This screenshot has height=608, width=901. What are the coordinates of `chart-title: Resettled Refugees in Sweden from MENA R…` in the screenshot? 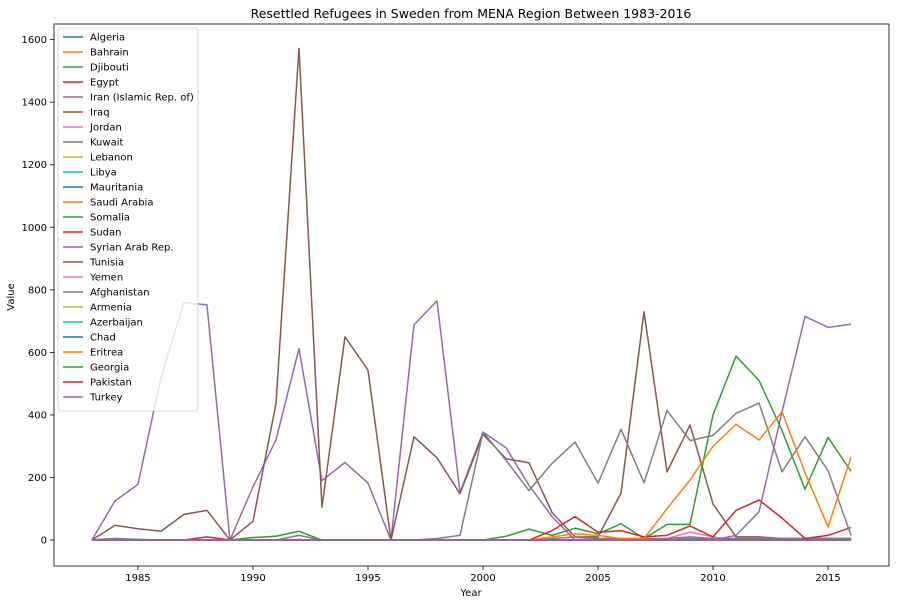 It's located at (471, 13).